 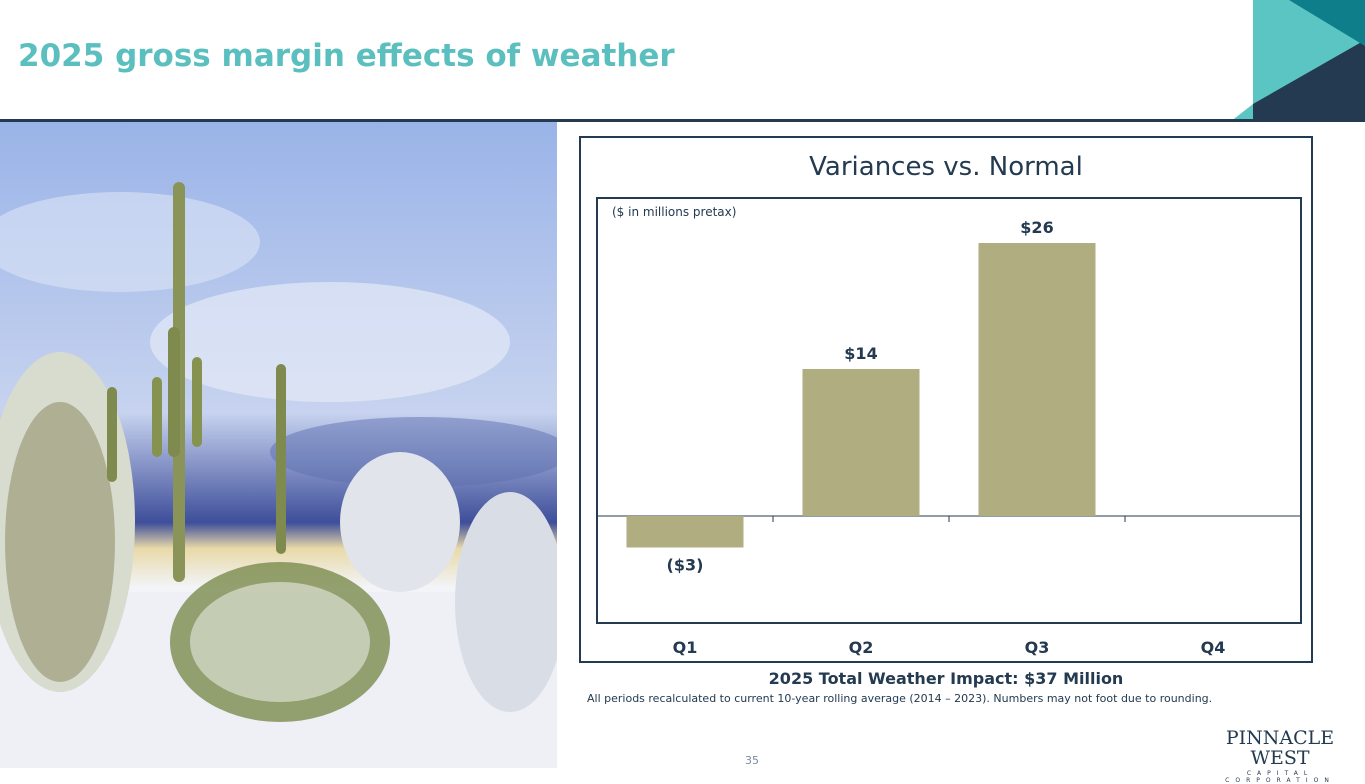 What do you see at coordinates (1280, 777) in the screenshot?
I see `logo-subtitle: CAPITAL CORPORATION` at bounding box center [1280, 777].